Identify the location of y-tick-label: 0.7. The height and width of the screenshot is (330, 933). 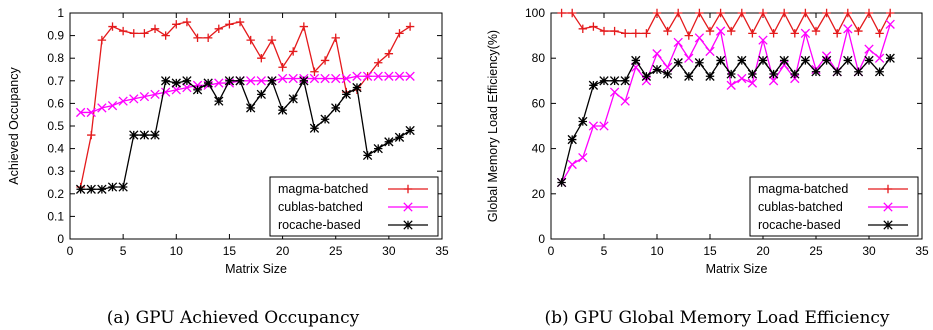
(55, 81).